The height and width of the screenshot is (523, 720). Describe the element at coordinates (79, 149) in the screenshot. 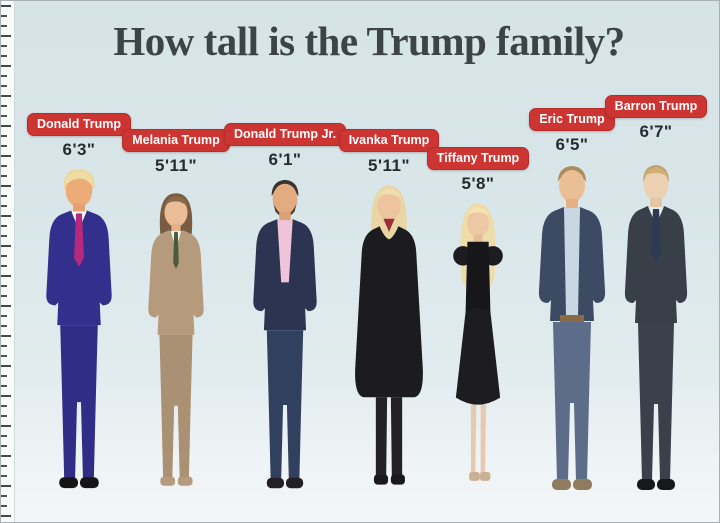

I see `height-label: 6'3"` at that location.